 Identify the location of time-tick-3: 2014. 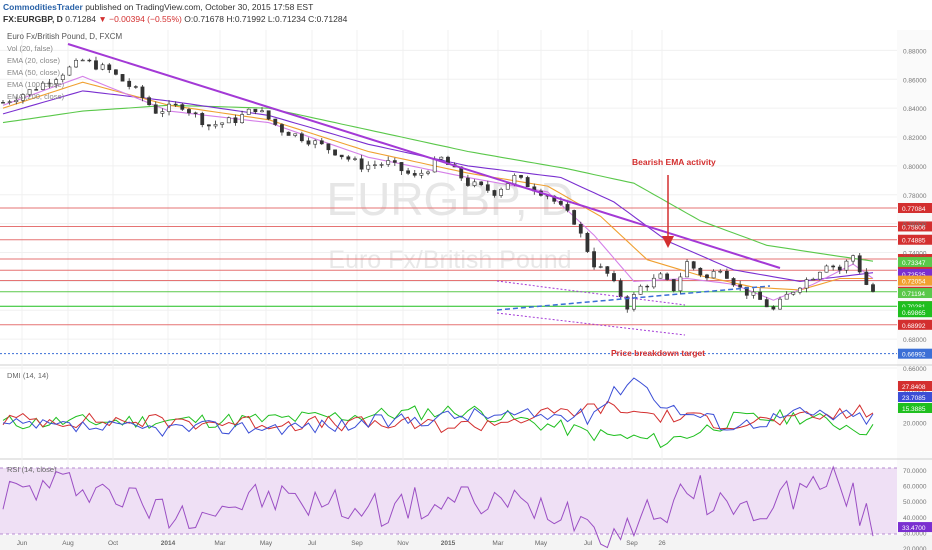
(168, 543).